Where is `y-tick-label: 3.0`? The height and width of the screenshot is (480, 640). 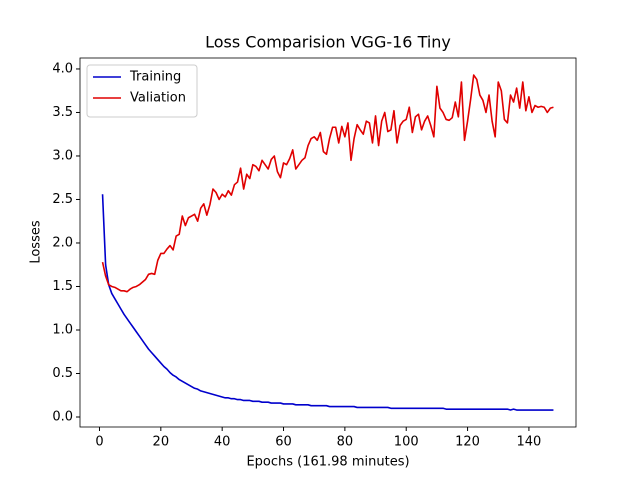
y-tick-label: 3.0 is located at coordinates (62, 155).